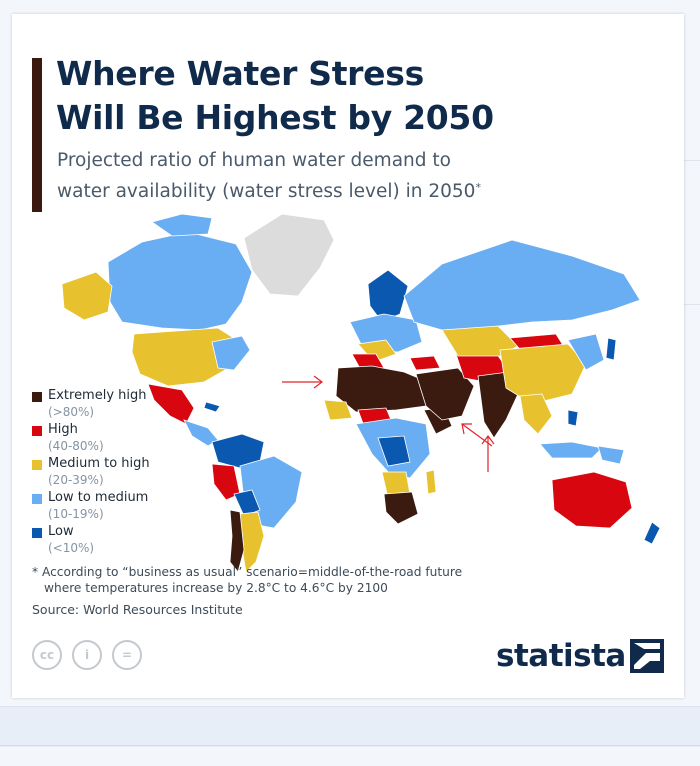 This screenshot has width=700, height=766. What do you see at coordinates (573, 418) in the screenshot?
I see `philippines-region` at bounding box center [573, 418].